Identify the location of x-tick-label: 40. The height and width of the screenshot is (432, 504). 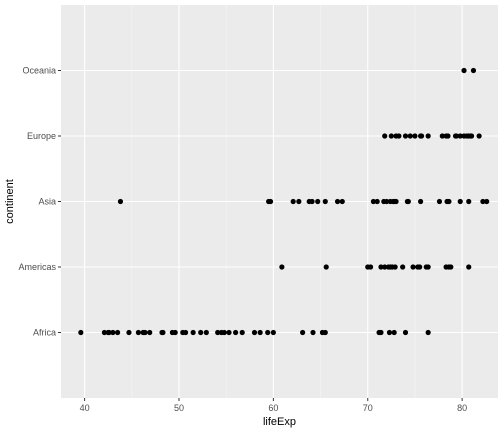
(85, 408).